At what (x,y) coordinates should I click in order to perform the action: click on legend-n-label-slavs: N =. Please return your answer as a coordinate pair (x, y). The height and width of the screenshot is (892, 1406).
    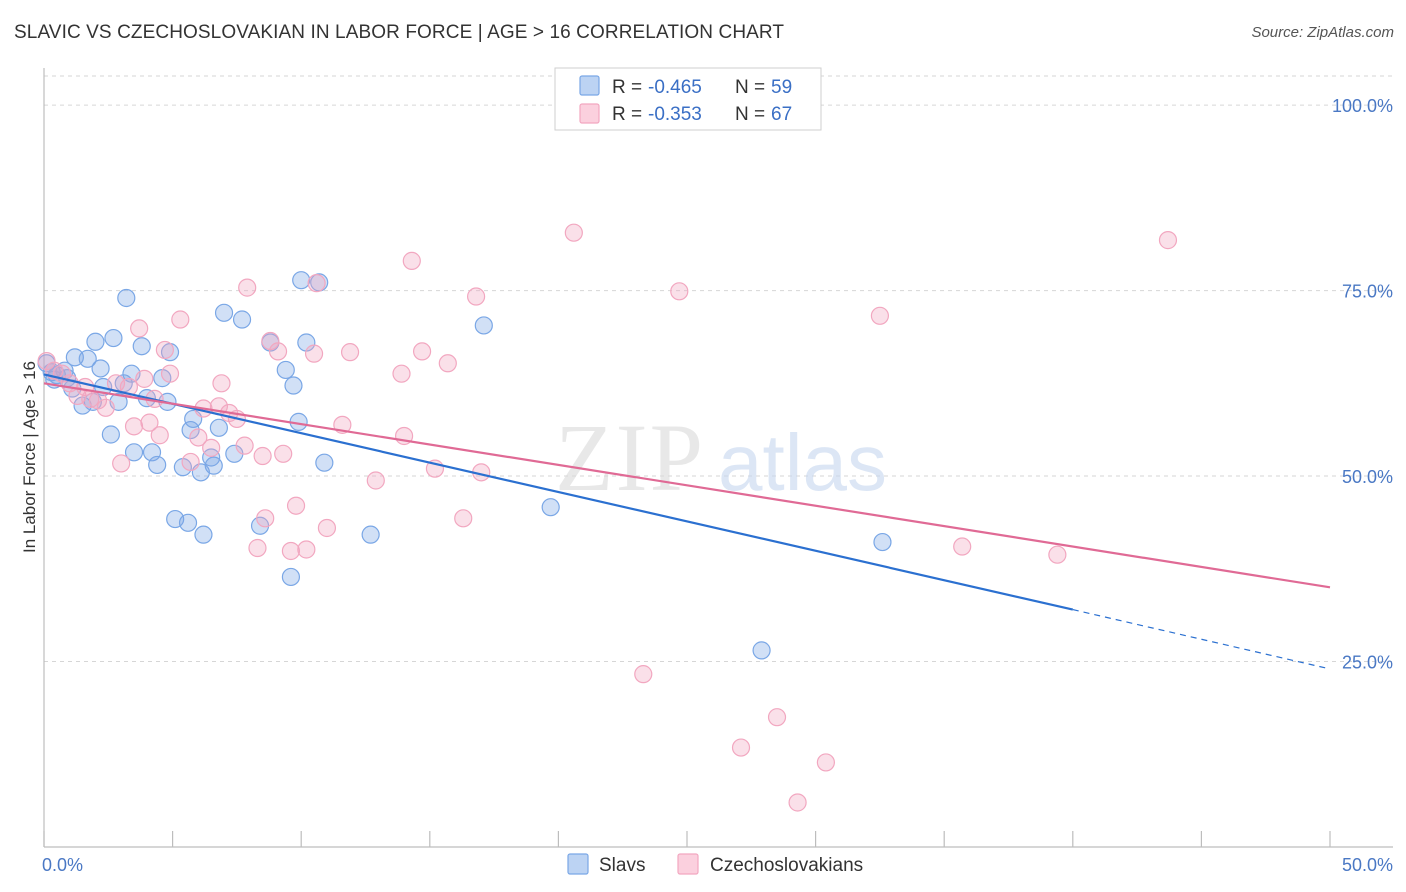
    Looking at the image, I should click on (750, 87).